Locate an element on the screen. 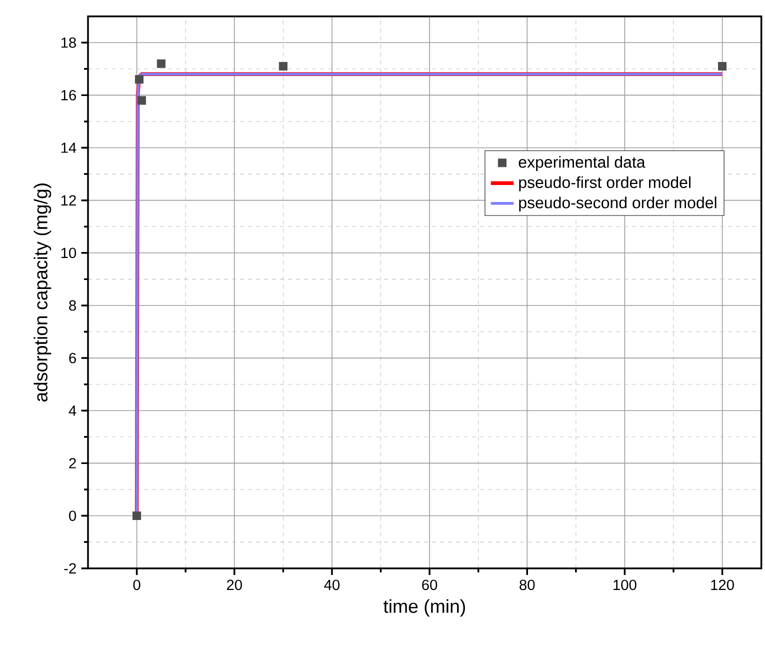  x-tick-label: 80 is located at coordinates (527, 585).